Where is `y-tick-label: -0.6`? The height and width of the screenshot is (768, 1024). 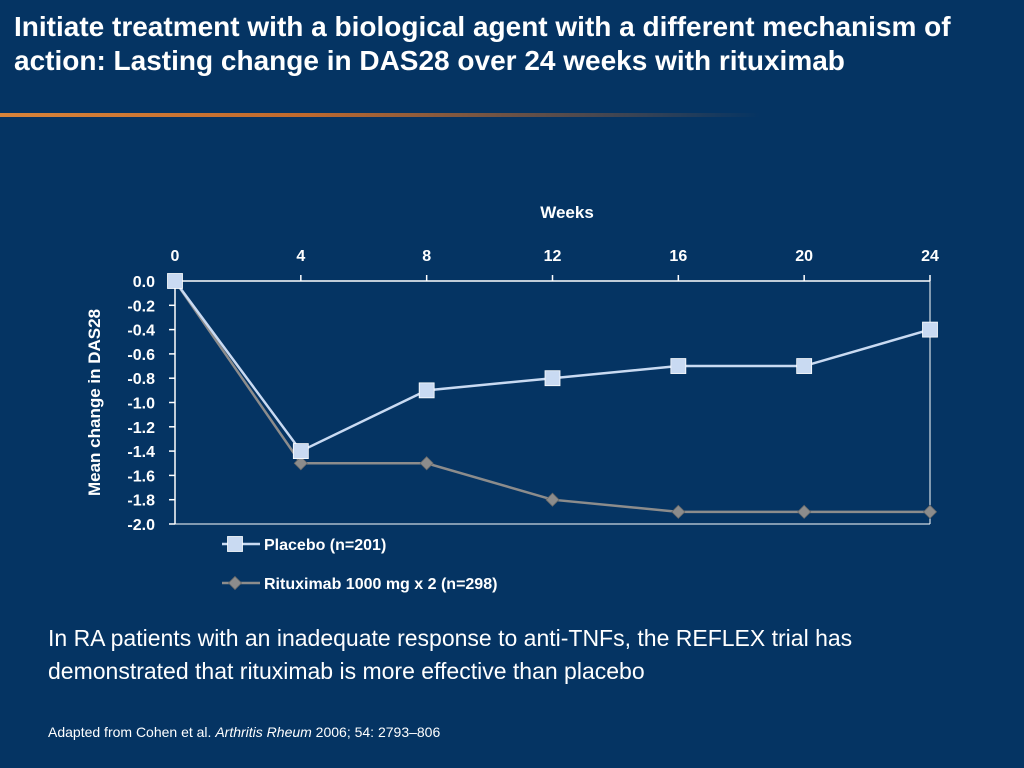 y-tick-label: -0.6 is located at coordinates (141, 355).